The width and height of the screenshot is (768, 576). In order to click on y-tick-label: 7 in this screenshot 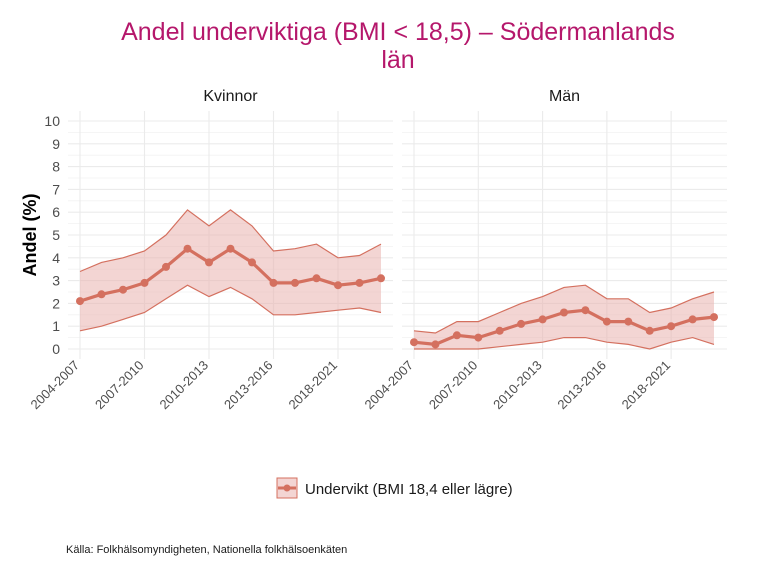, I will do `click(56, 189)`.